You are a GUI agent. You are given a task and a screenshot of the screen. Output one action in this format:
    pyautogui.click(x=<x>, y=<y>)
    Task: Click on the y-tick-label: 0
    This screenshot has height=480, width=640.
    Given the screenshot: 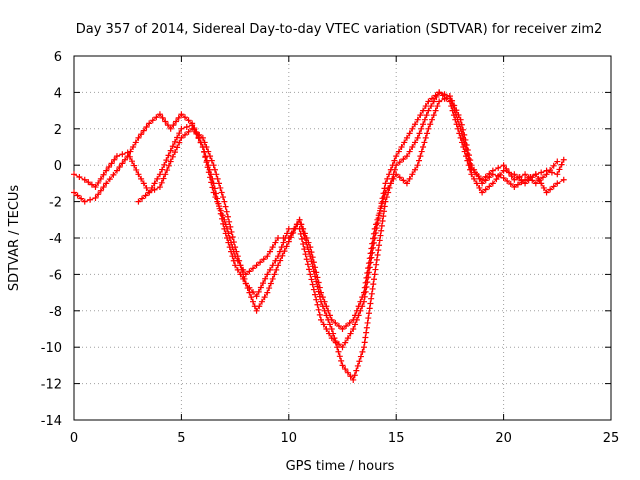 What is the action you would take?
    pyautogui.click(x=58, y=166)
    